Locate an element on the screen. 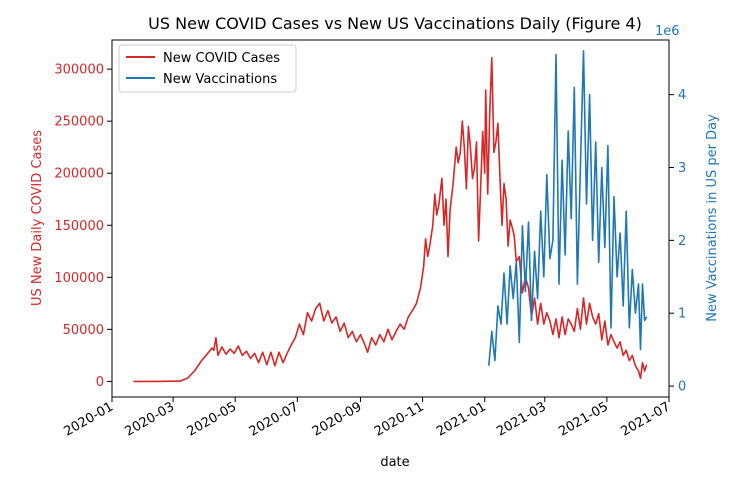 This screenshot has height=498, width=742. legend-box is located at coordinates (207, 68).